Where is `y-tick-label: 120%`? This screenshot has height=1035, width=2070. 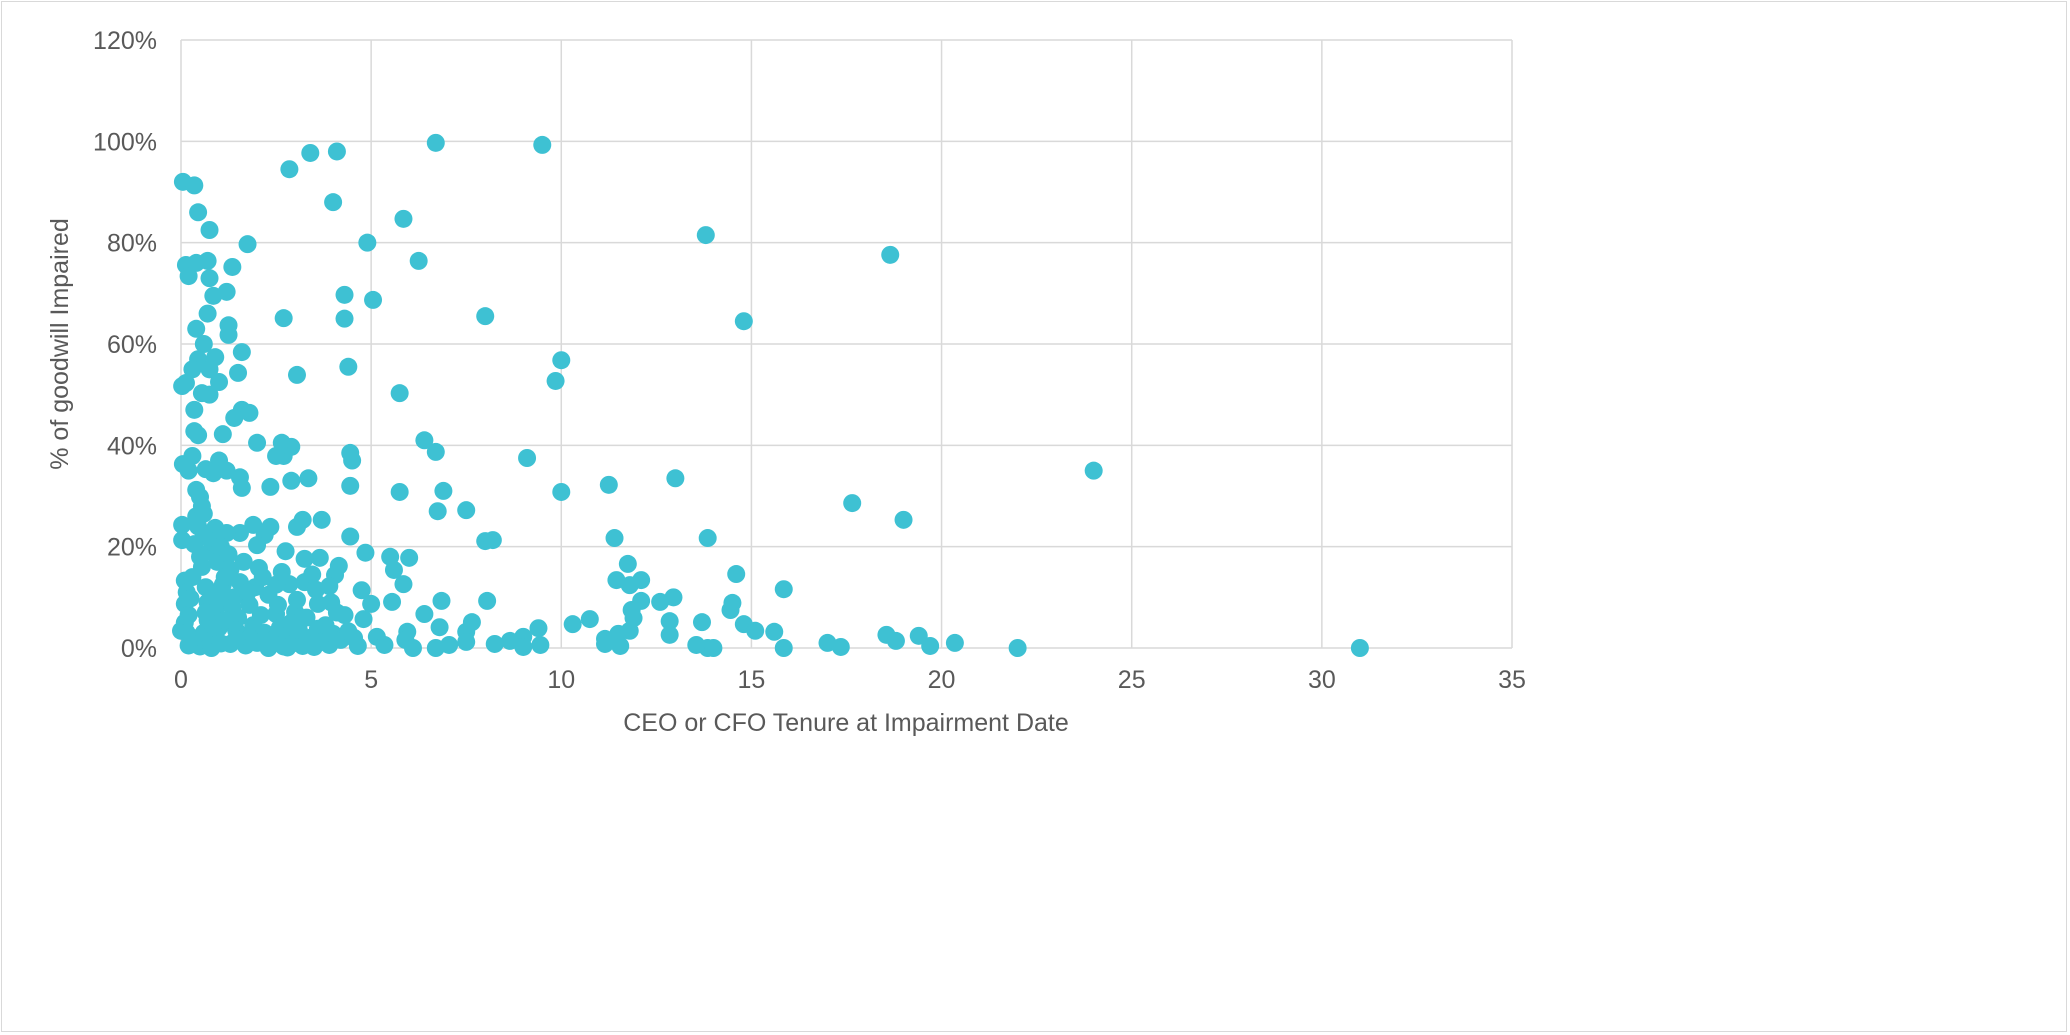 y-tick-label: 120% is located at coordinates (125, 41).